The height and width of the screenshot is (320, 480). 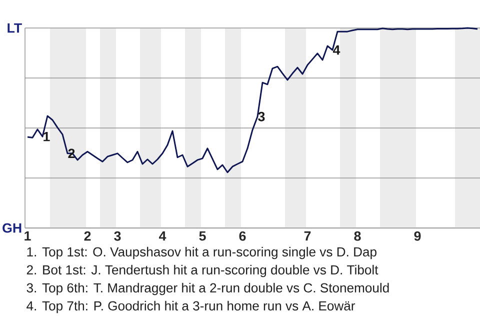 I want to click on text: 1. Top 1st: O. Vaupshasov hit a run-scoring single vs D. Dap, so click(x=201, y=253).